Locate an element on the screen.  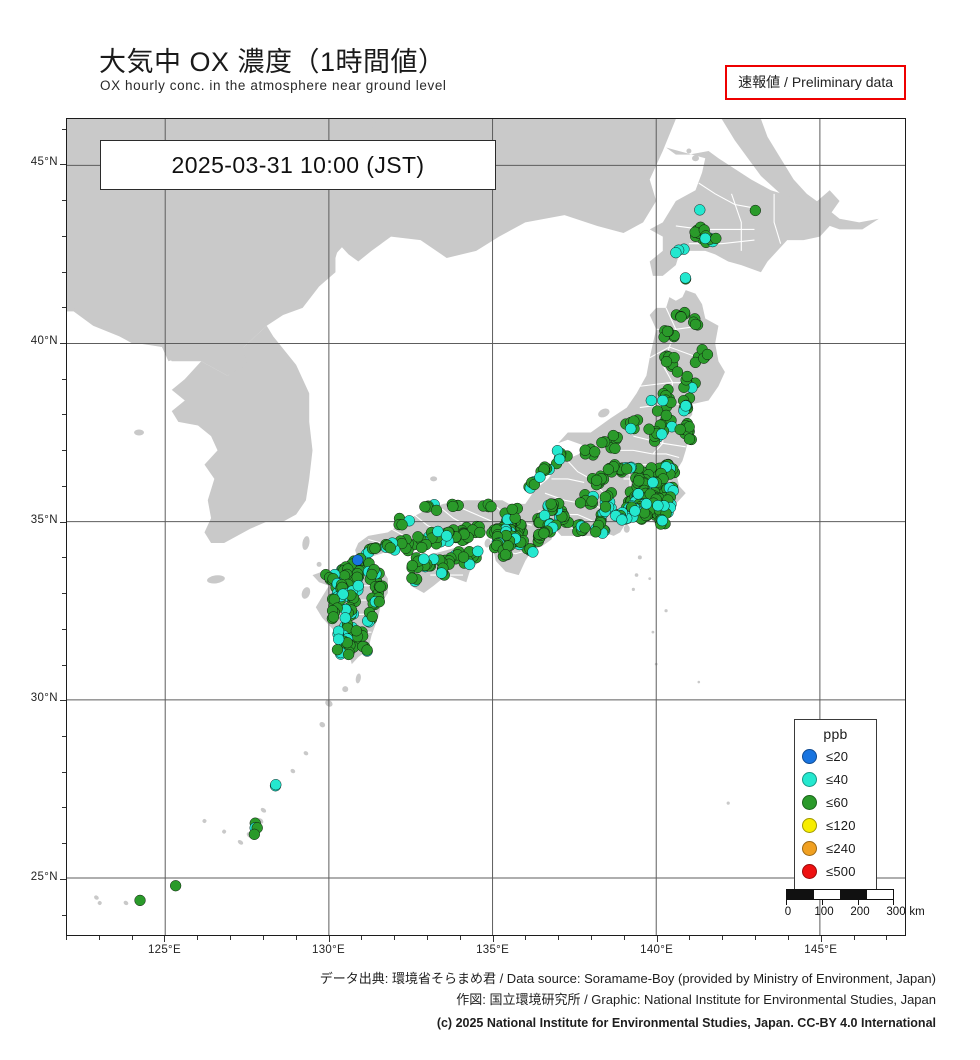
scale-bar-labels: 0 100 200 300 km is located at coordinates (855, 914).